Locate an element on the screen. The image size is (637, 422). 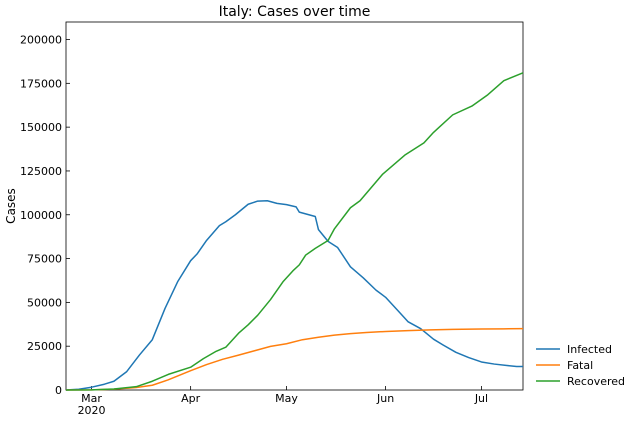
y-tick-label: 200000 is located at coordinates (41, 40).